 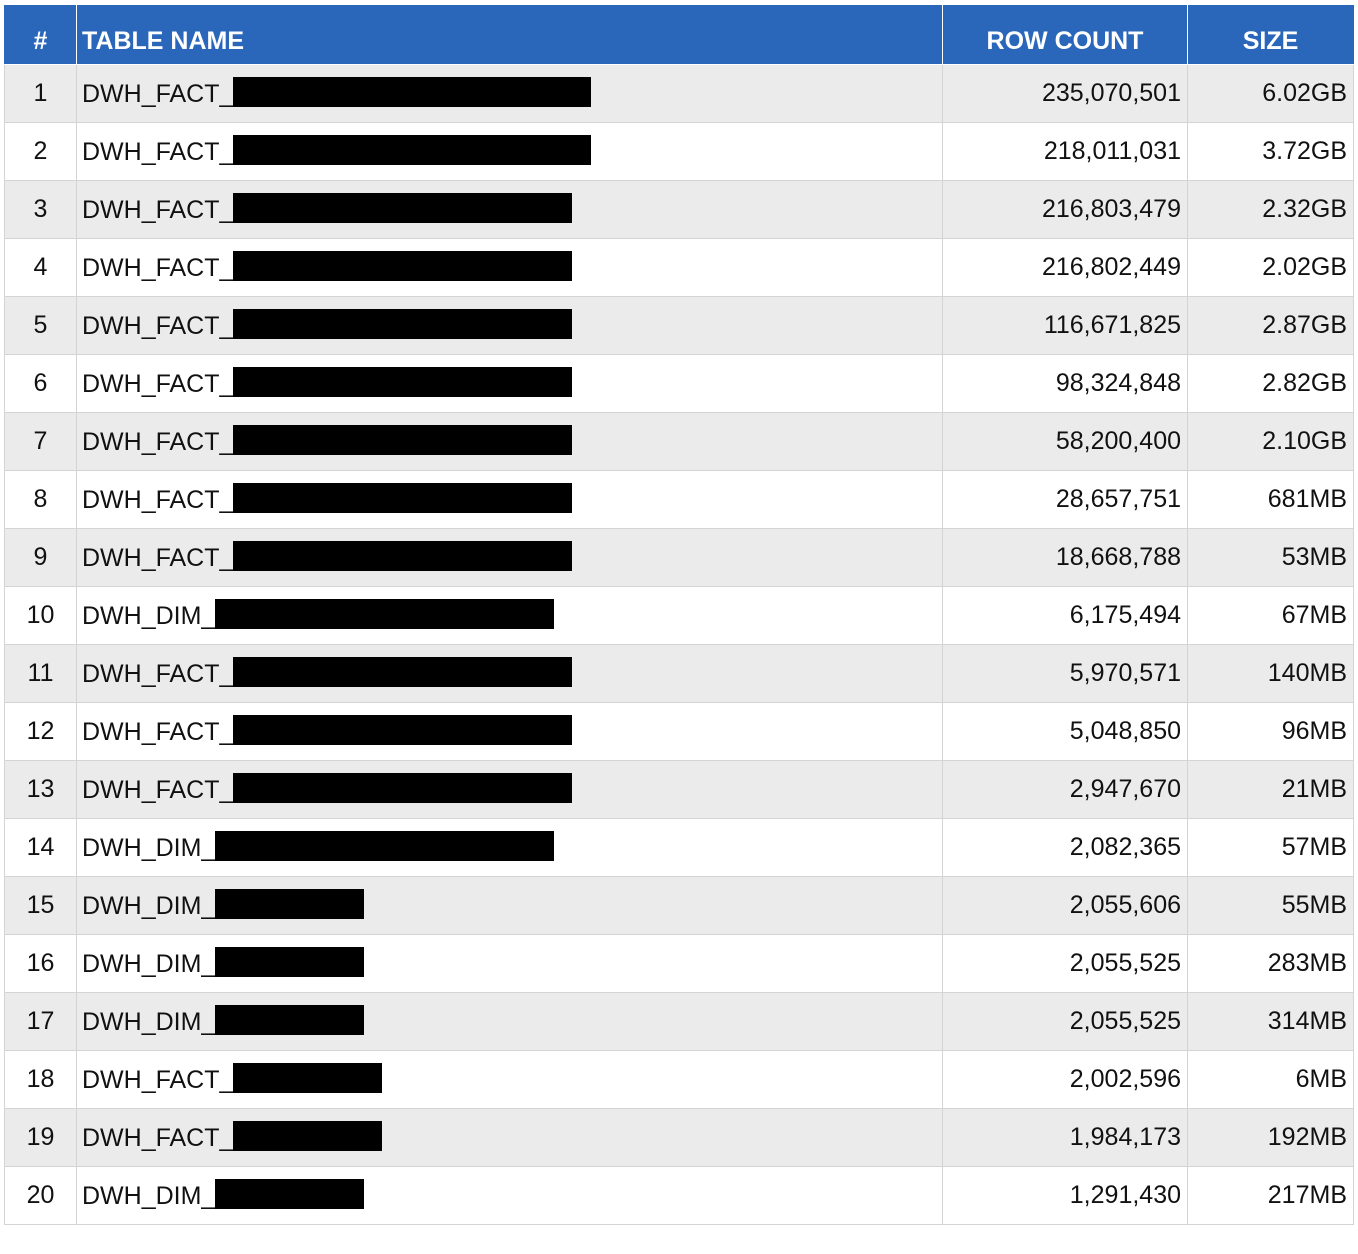 What do you see at coordinates (1270, 1137) in the screenshot?
I see `size-cell: 192MB` at bounding box center [1270, 1137].